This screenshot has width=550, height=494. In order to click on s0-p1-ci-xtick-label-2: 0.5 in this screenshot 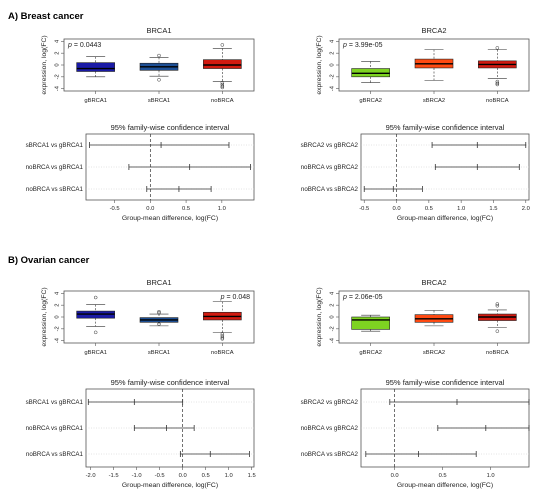, I will do `click(429, 209)`.